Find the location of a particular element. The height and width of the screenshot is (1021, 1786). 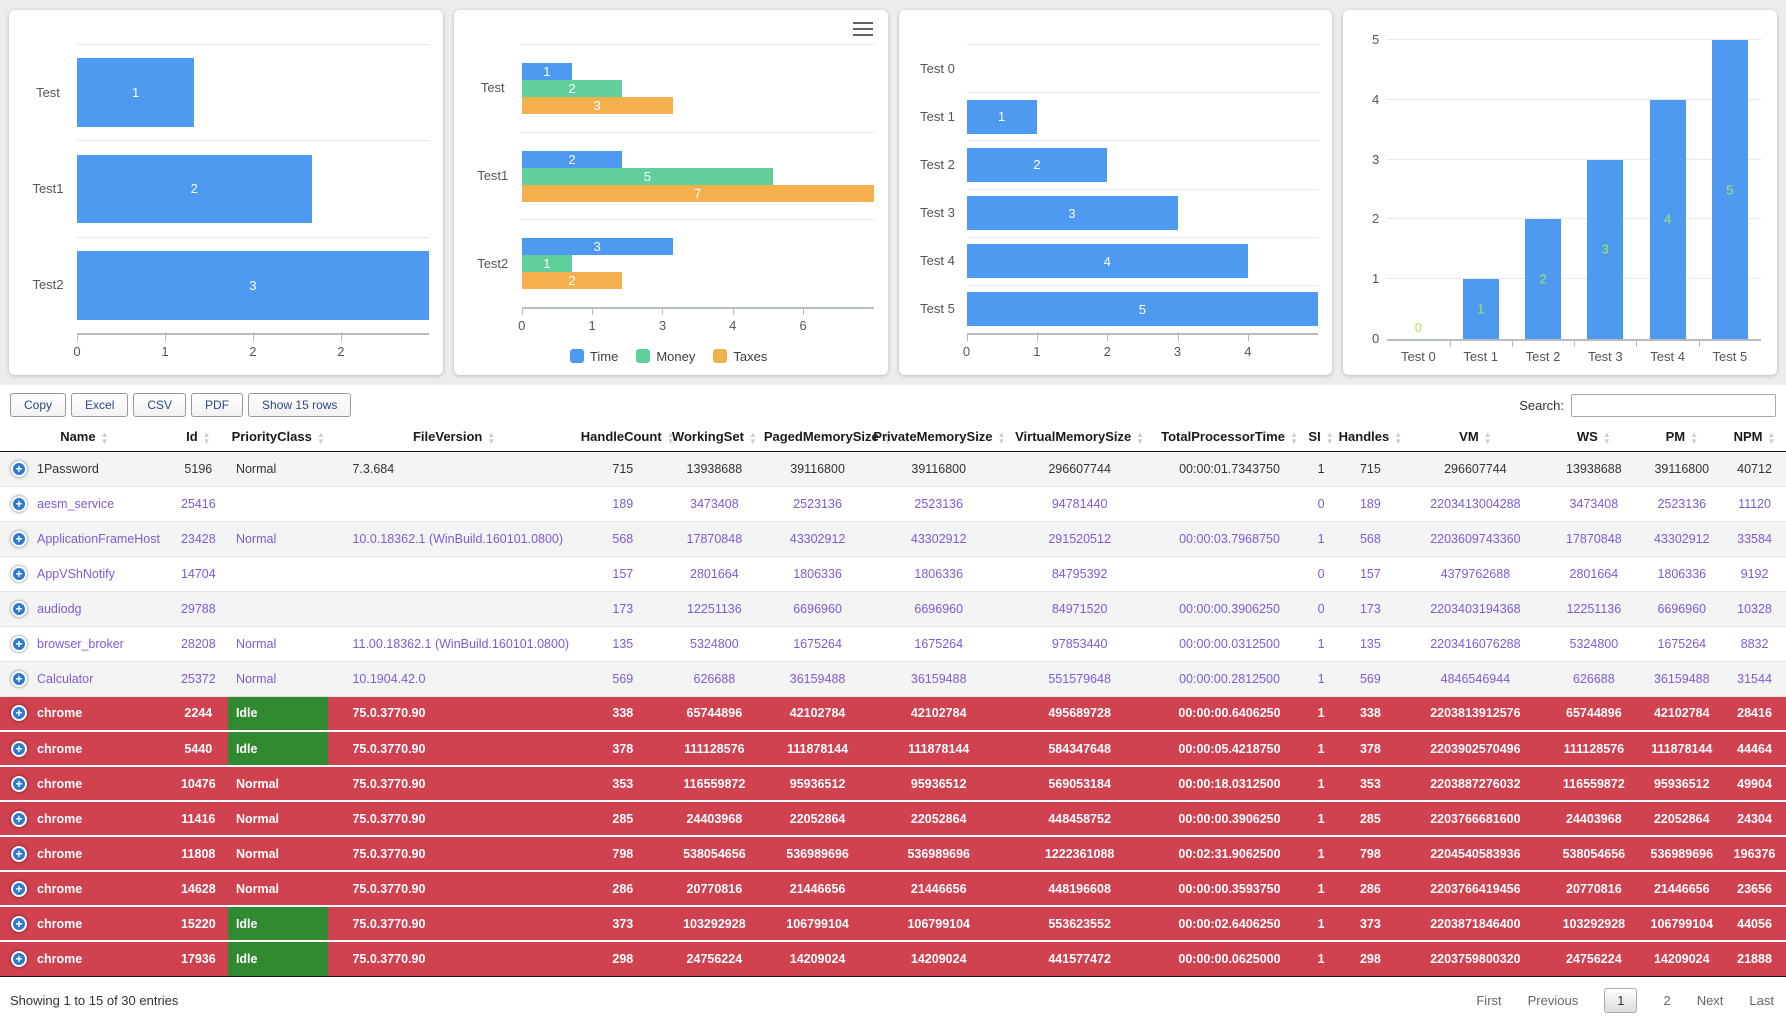

search-input is located at coordinates (1673, 405).